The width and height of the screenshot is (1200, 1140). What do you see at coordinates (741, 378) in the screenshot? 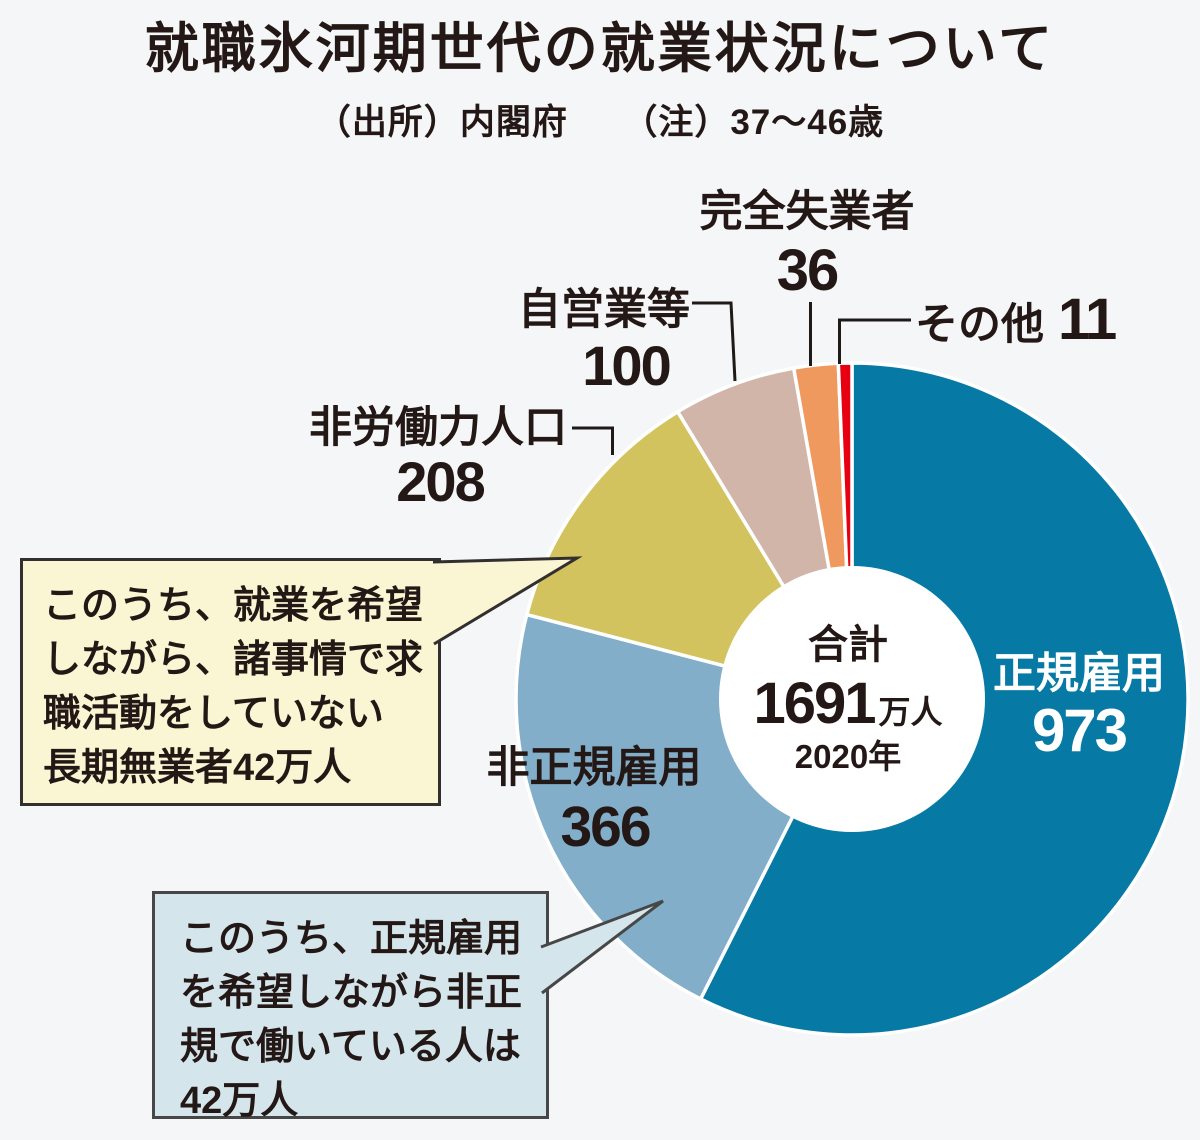
I see `leader-lines` at bounding box center [741, 378].